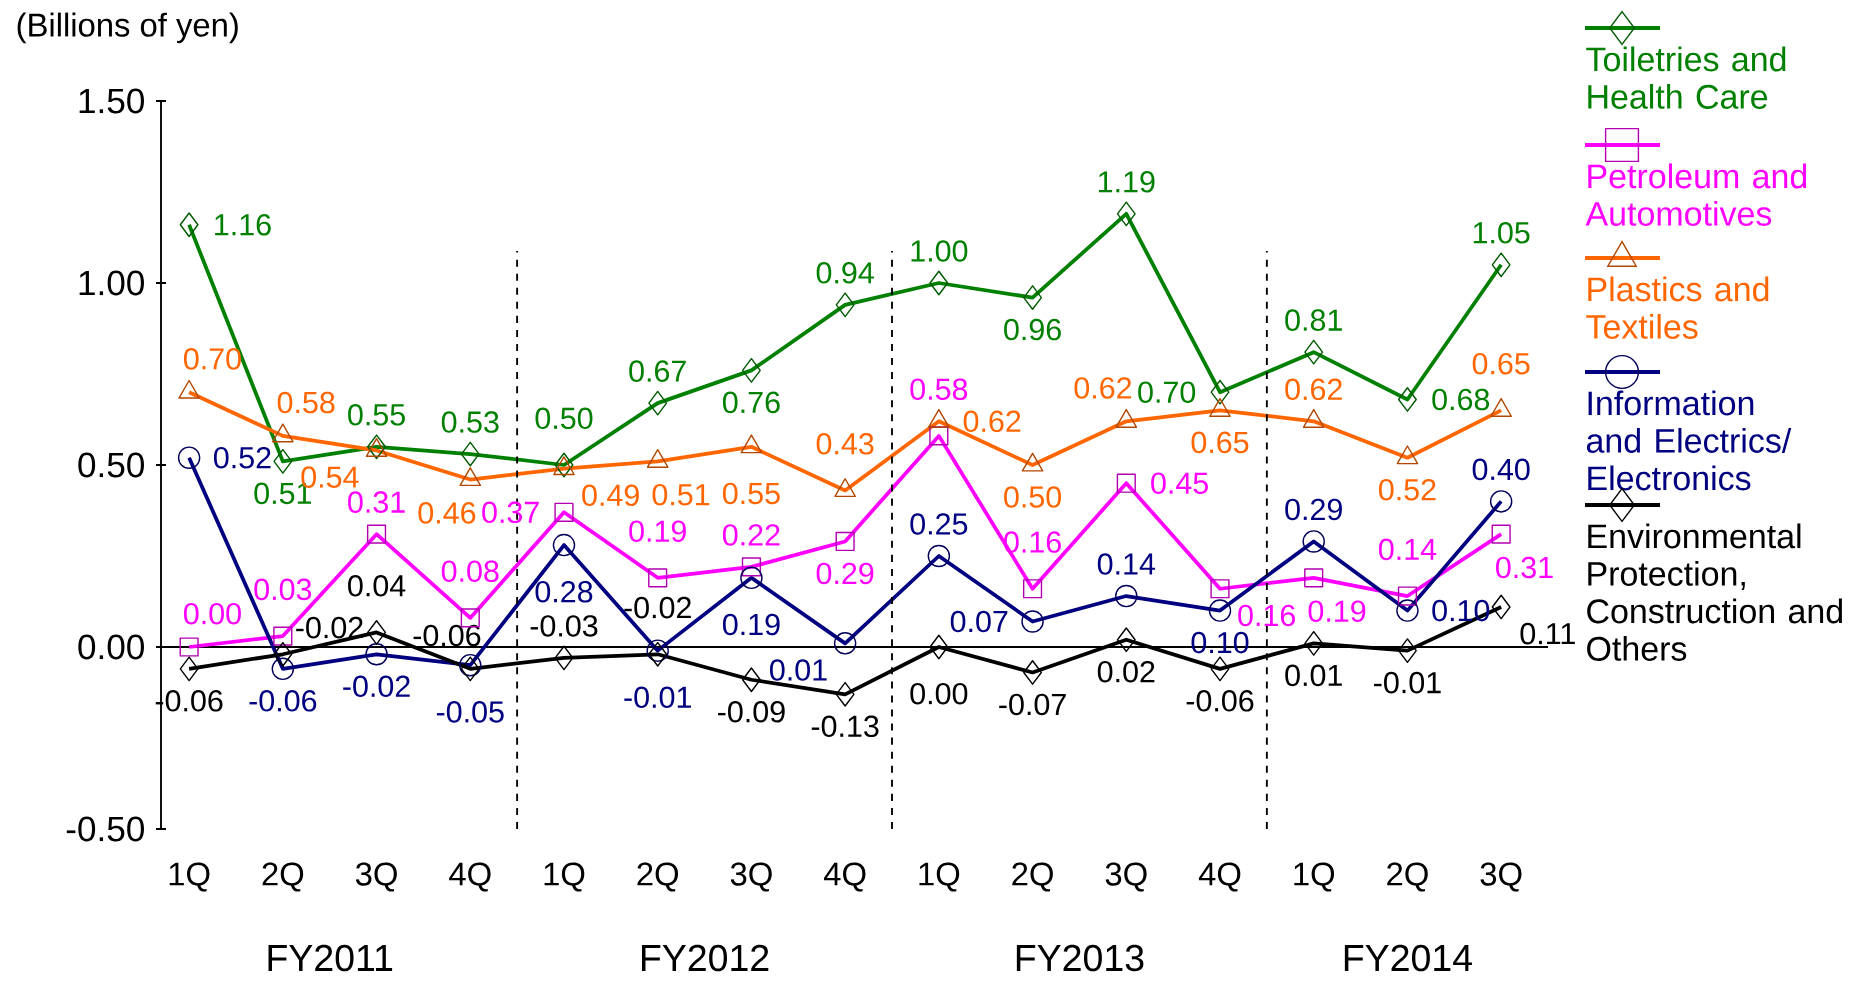 This screenshot has width=1866, height=983. I want to click on data-label: 1.00, so click(939, 251).